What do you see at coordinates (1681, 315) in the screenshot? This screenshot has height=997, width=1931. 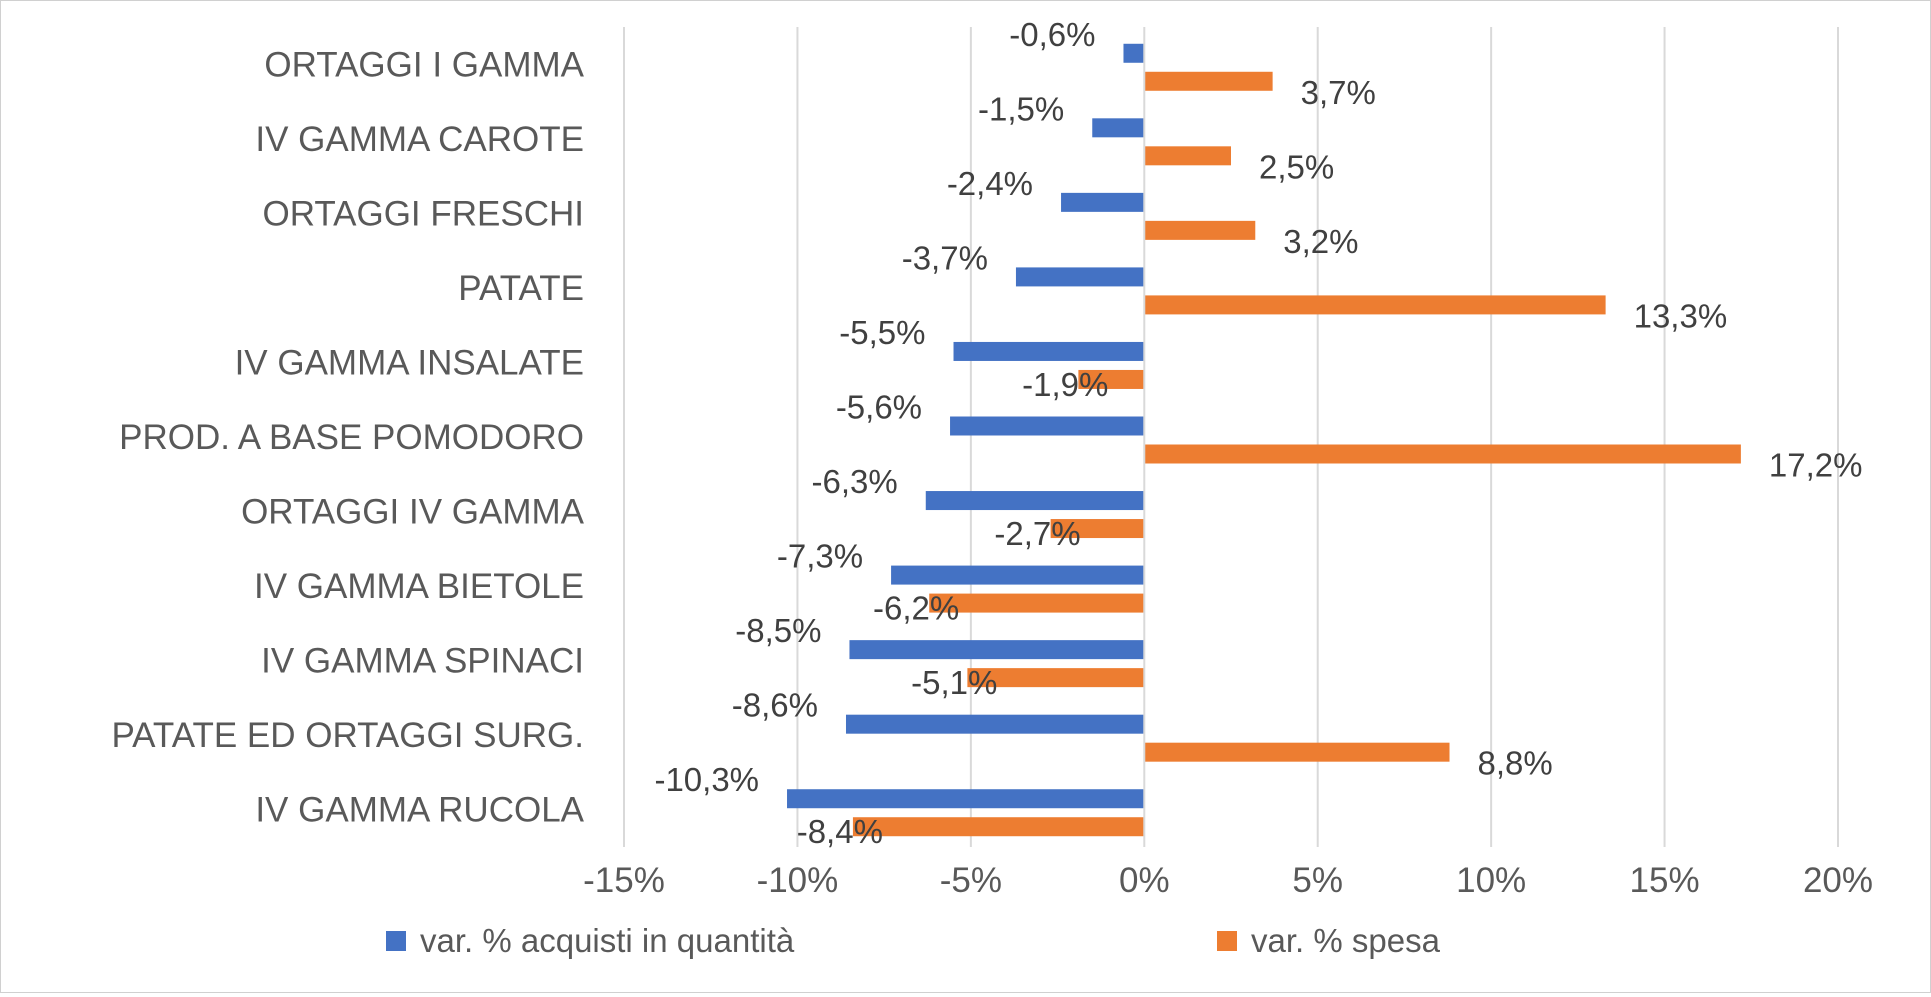 I see `data-label-spesa: 13,3%` at bounding box center [1681, 315].